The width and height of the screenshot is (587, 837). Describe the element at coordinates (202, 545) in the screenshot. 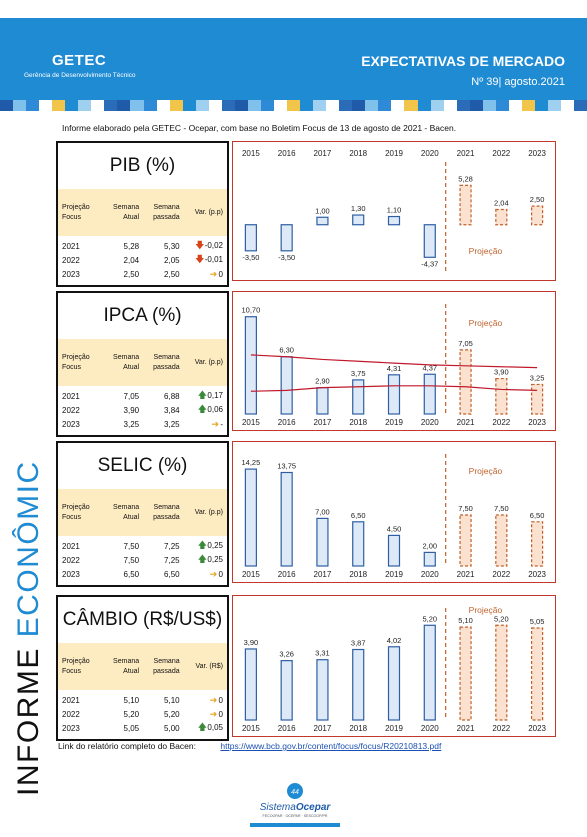

I see `arrow-up-icon: 🡅` at that location.